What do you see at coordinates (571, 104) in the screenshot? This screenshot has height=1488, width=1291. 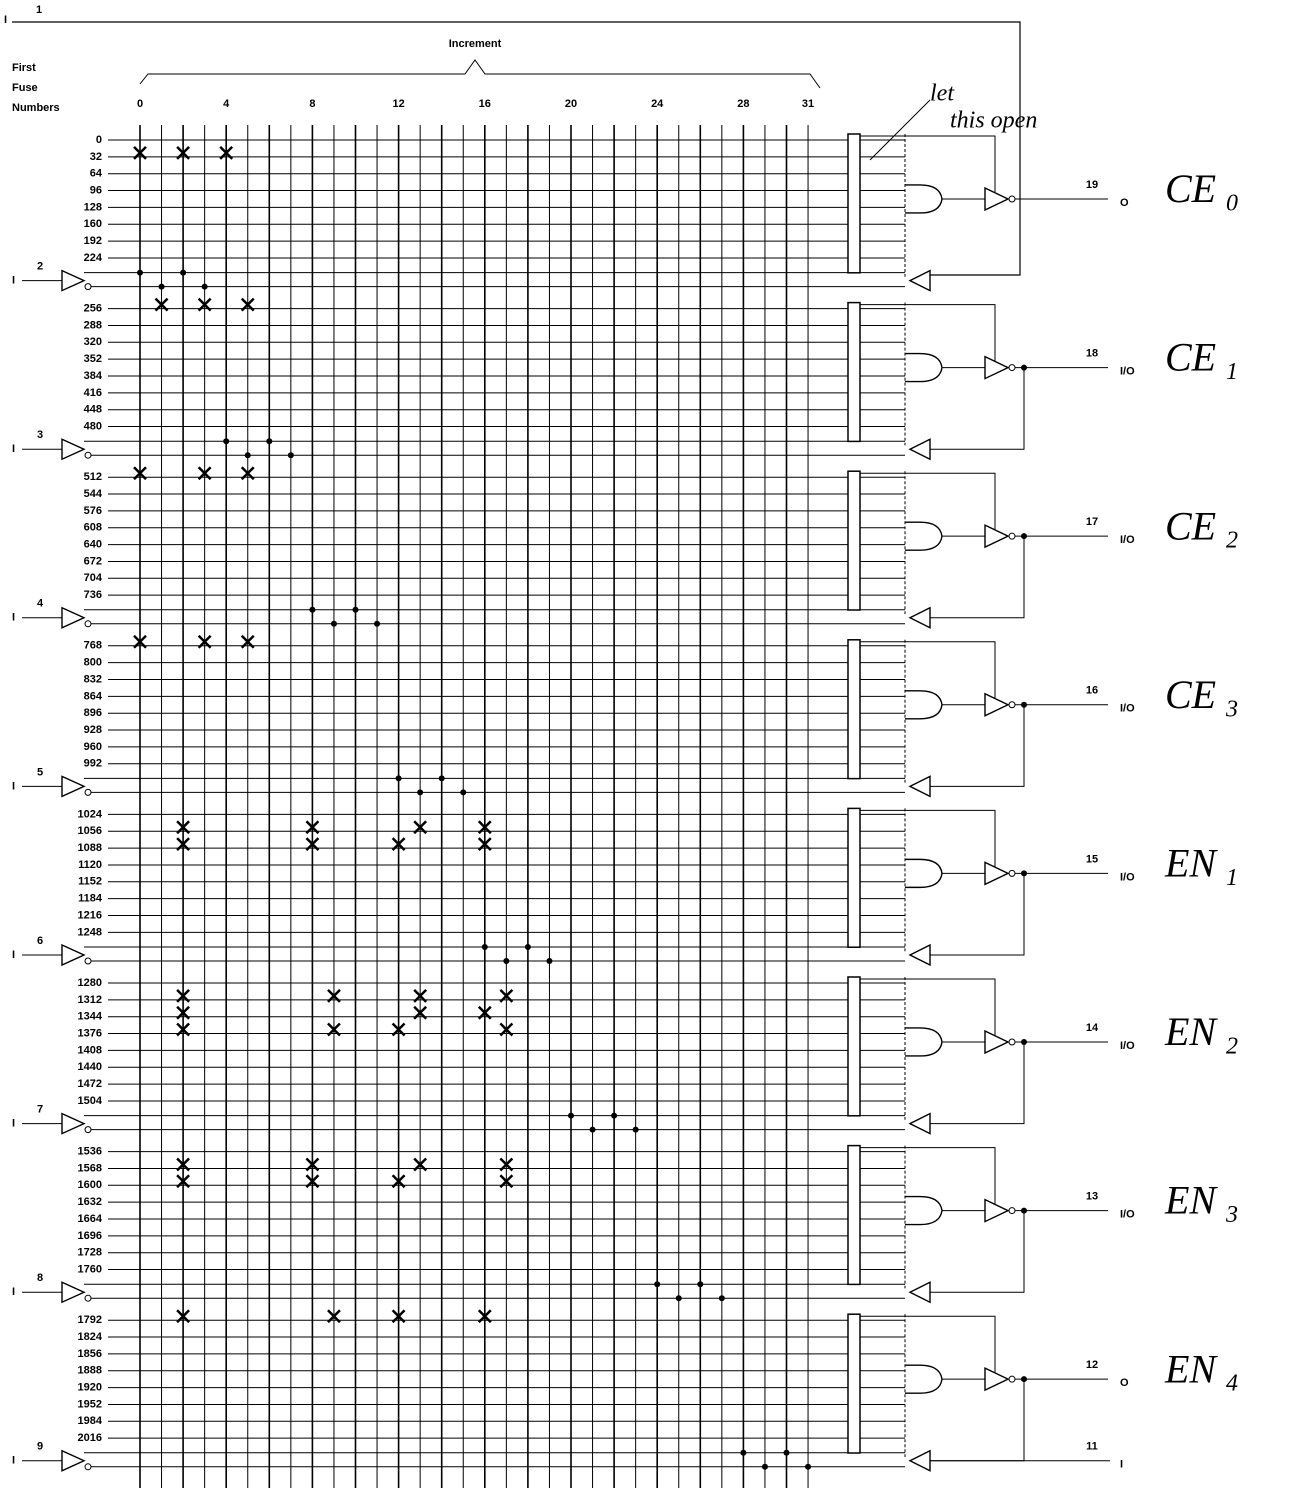 I see `column-label: 20` at bounding box center [571, 104].